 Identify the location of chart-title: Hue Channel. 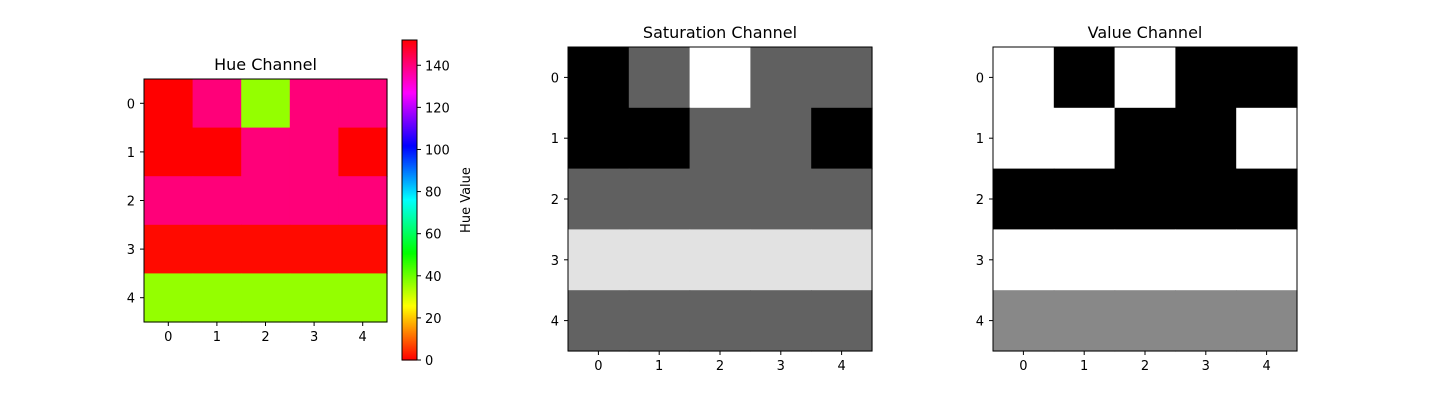
(265, 64).